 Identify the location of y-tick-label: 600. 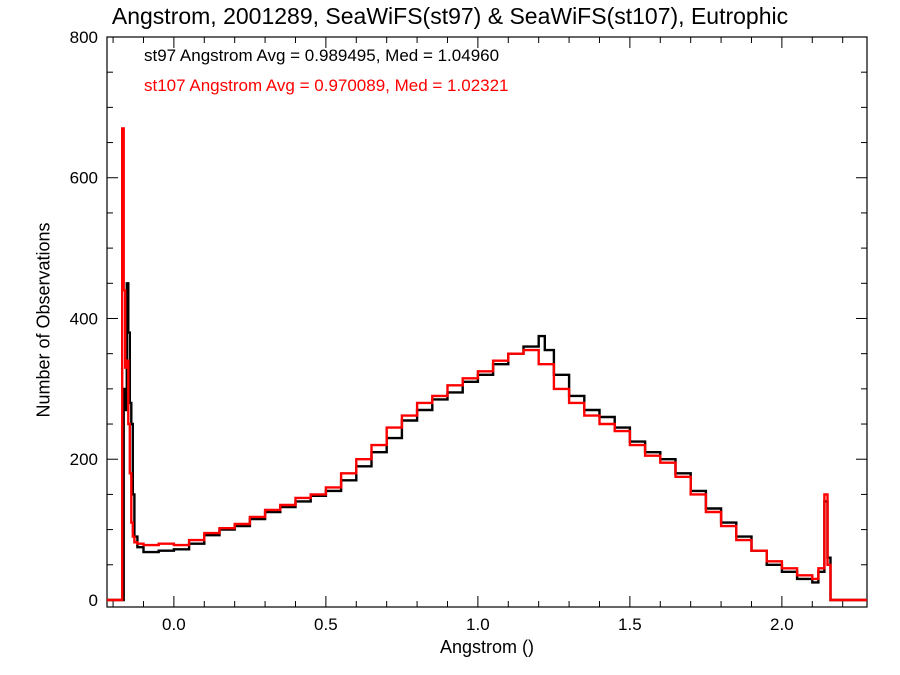
(84, 178).